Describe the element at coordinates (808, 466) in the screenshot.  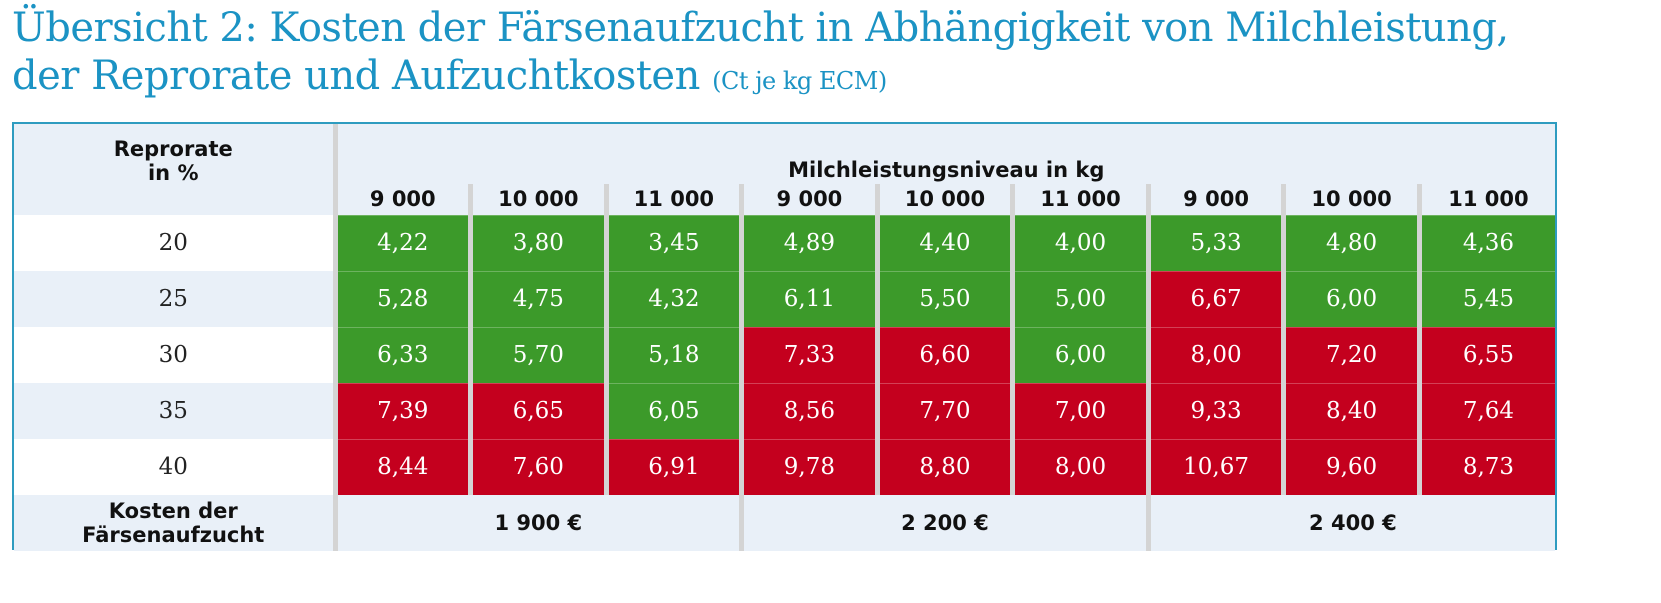
I see `cost-cell: 9,78` at that location.